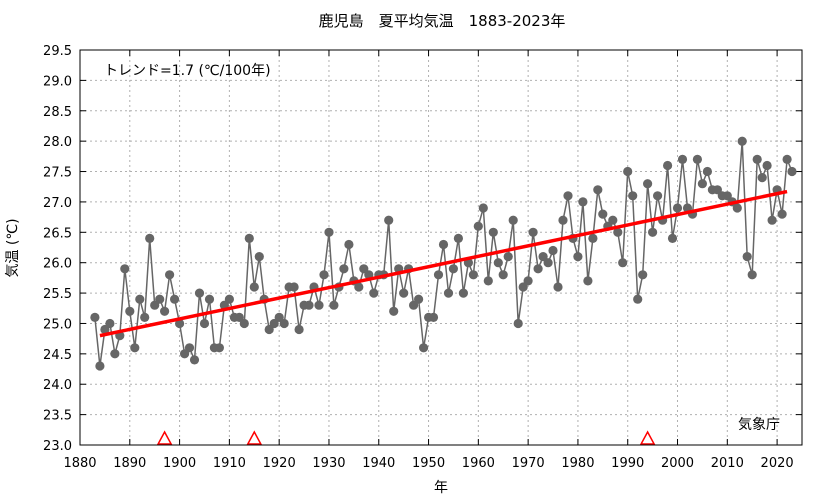 The height and width of the screenshot is (498, 833). Describe the element at coordinates (57, 264) in the screenshot. I see `y-tick-label: 26.0` at that location.